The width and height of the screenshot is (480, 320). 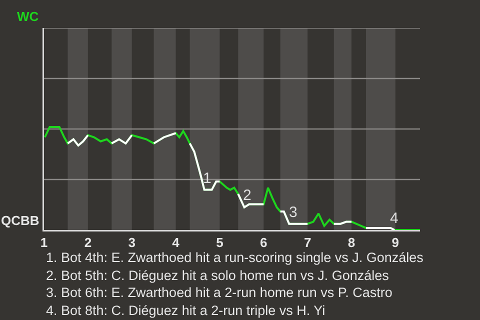 What do you see at coordinates (219, 292) in the screenshot?
I see `text: 3. Bot 6th: E. Zwarthoed hit a 2-run home run vs P. Castro` at bounding box center [219, 292].